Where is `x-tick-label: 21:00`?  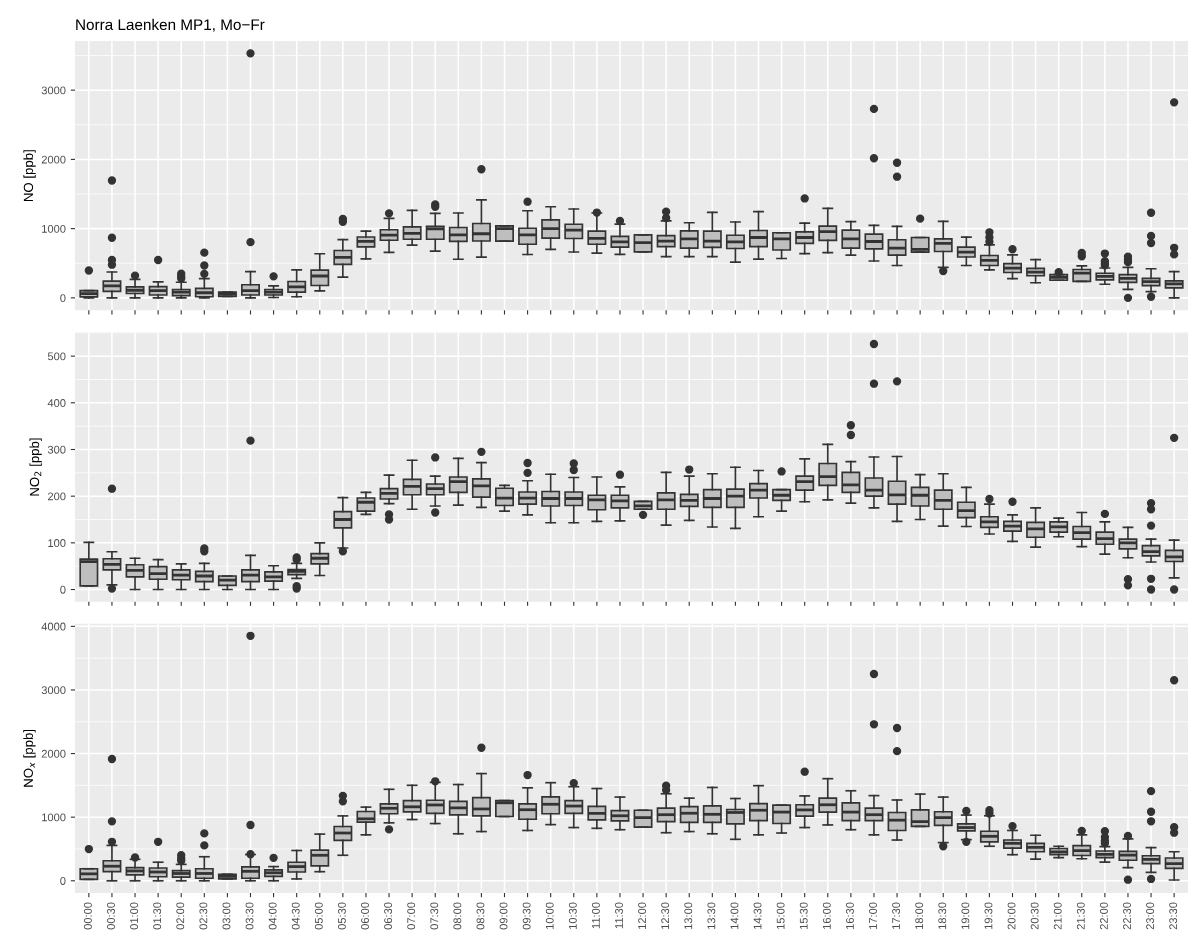 x-tick-label: 21:00 is located at coordinates (1057, 916).